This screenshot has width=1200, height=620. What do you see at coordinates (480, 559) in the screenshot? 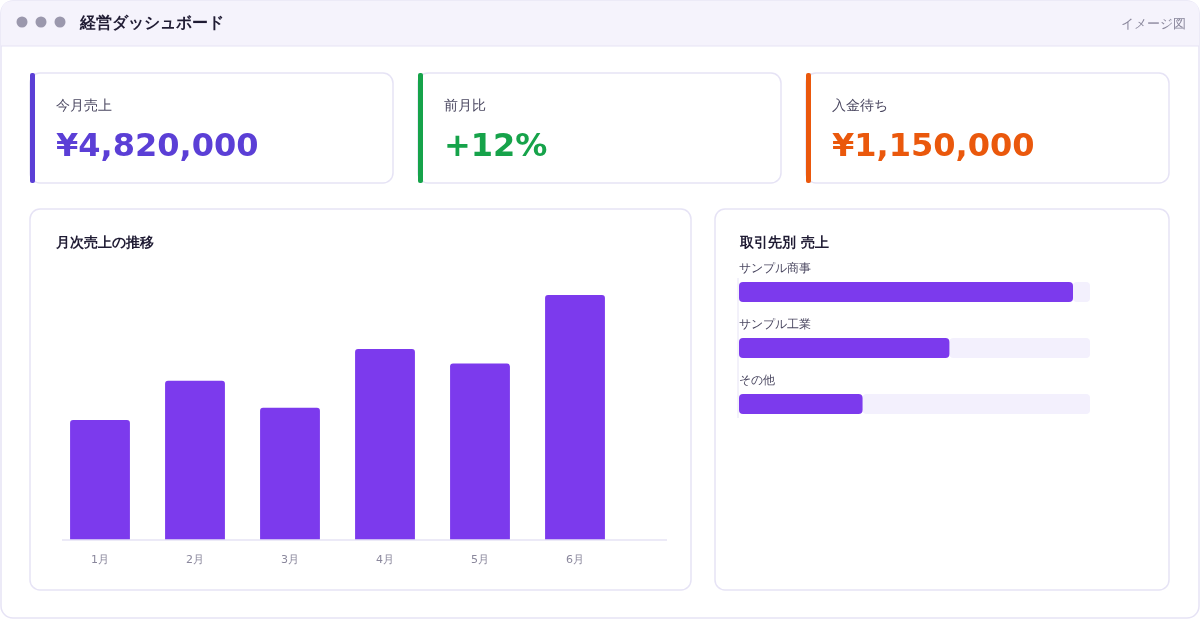
I see `x-tick-label: 5月` at bounding box center [480, 559].